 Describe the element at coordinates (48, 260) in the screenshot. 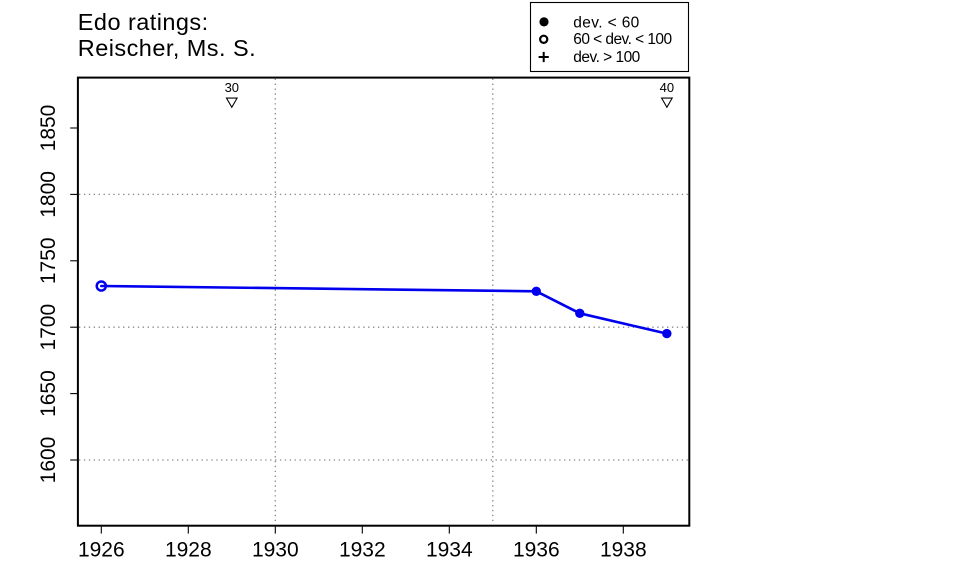

I see `svg-text: 1750` at that location.